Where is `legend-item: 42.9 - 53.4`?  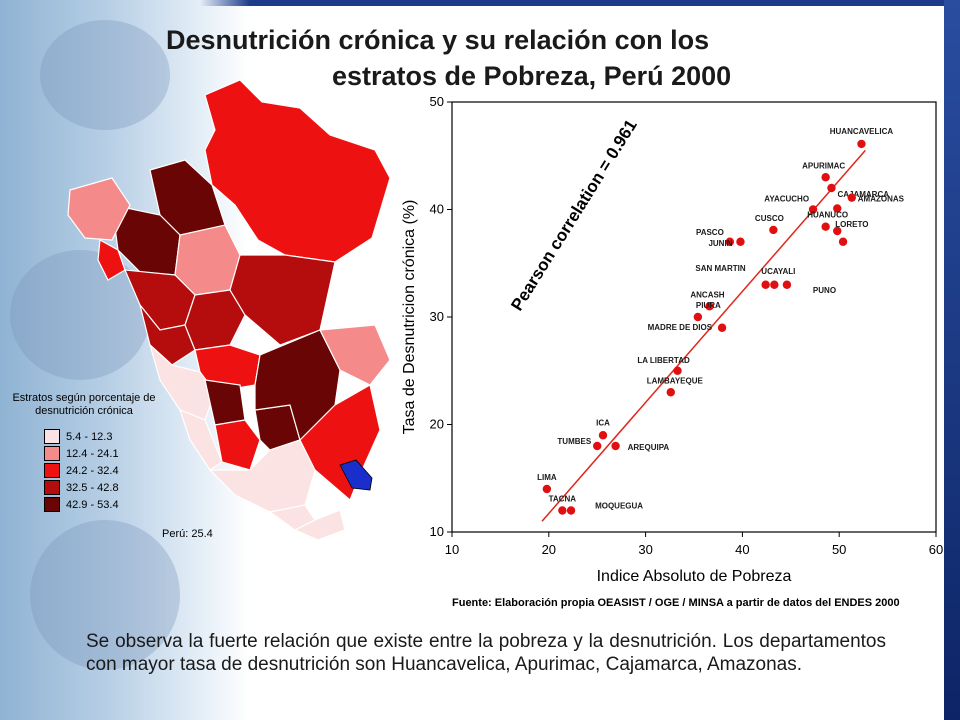 legend-item: 42.9 - 53.4 is located at coordinates (81, 504).